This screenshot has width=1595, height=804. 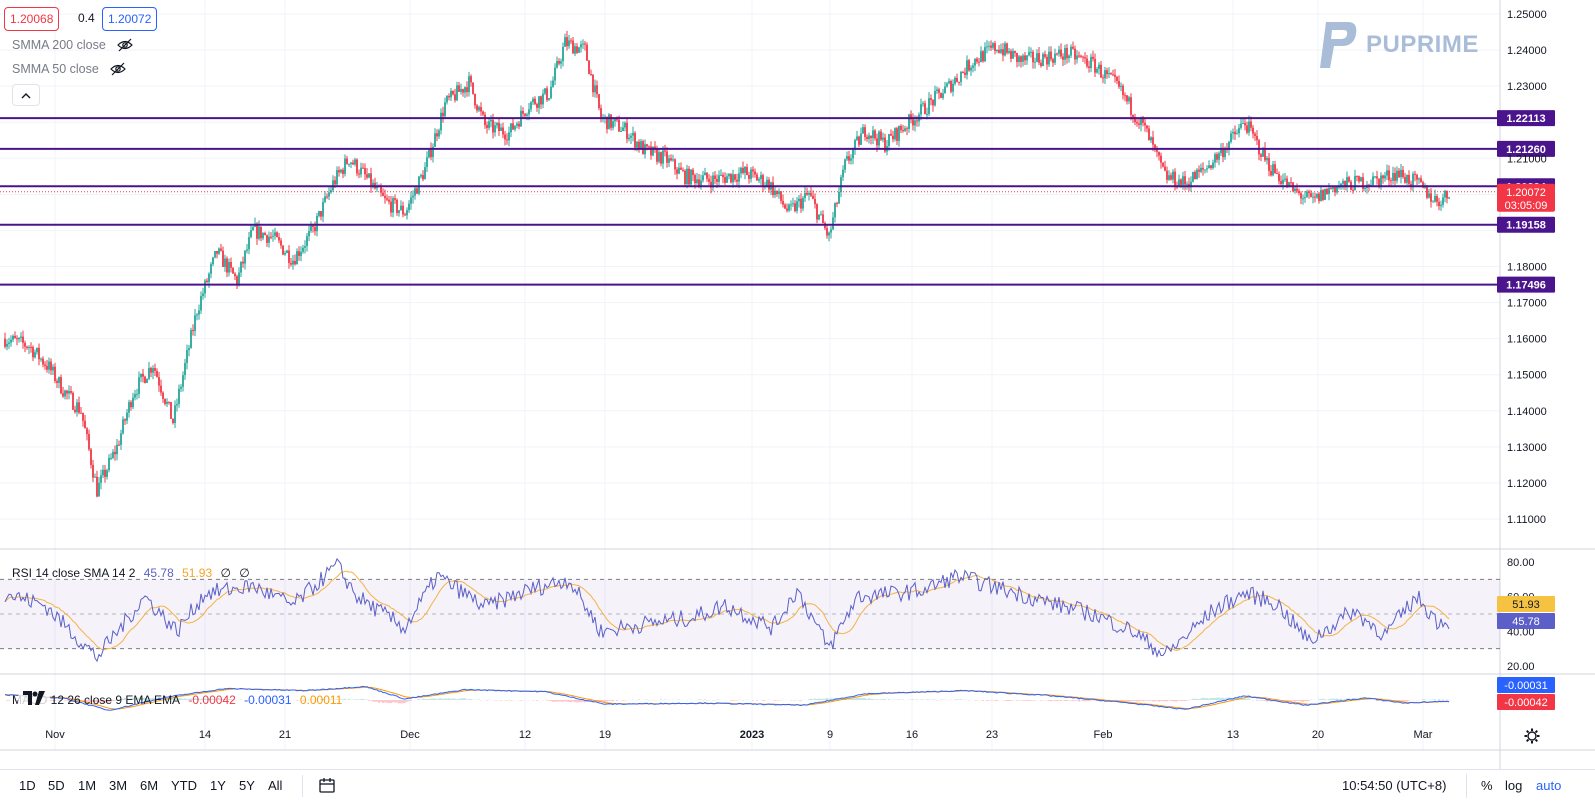 What do you see at coordinates (1549, 785) in the screenshot?
I see `auto-scale-toggle: auto` at bounding box center [1549, 785].